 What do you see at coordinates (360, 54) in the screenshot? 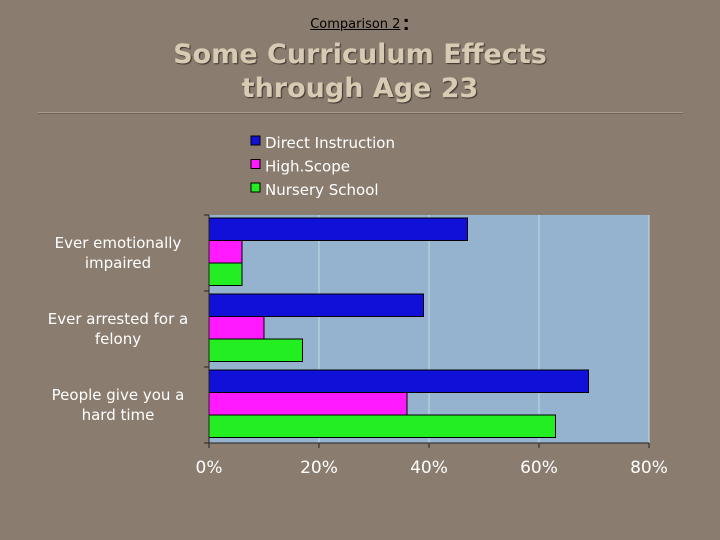
I see `title-line-1: Some Curriculum Effects` at bounding box center [360, 54].